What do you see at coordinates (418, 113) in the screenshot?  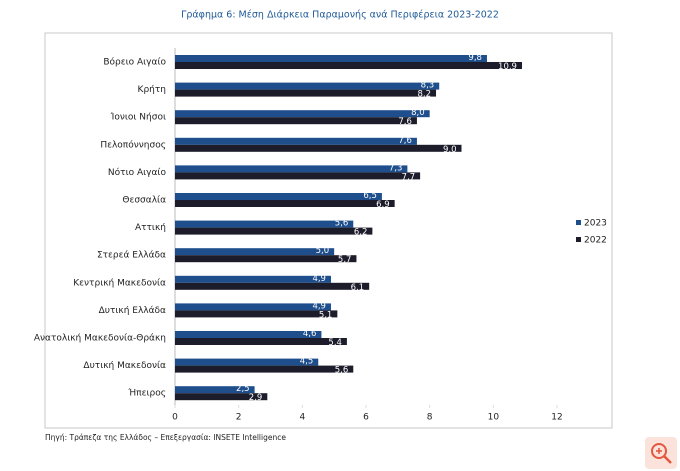 I see `value-label: 8,0` at bounding box center [418, 113].